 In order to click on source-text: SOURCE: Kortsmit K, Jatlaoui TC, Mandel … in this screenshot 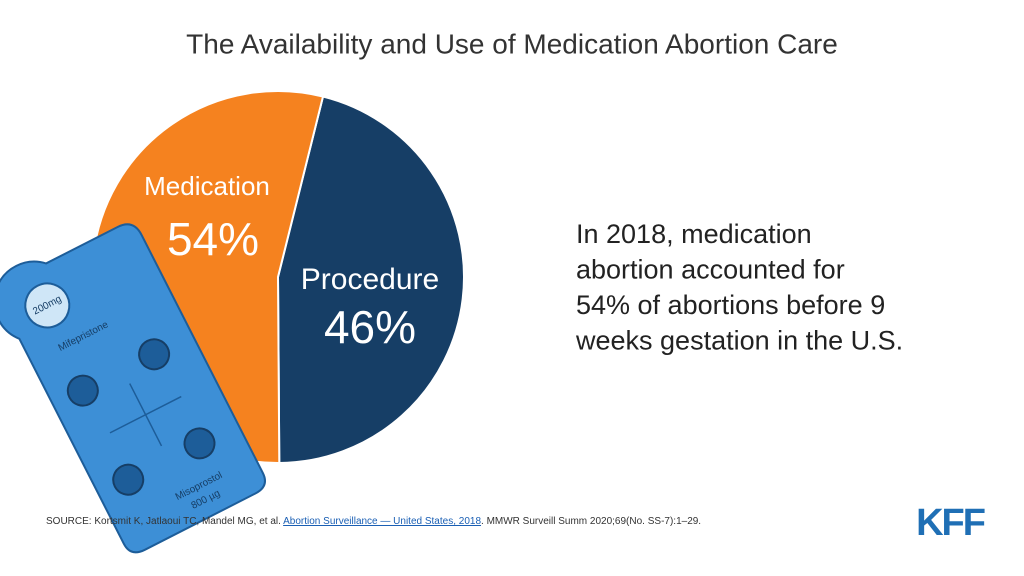, I will do `click(164, 521)`.